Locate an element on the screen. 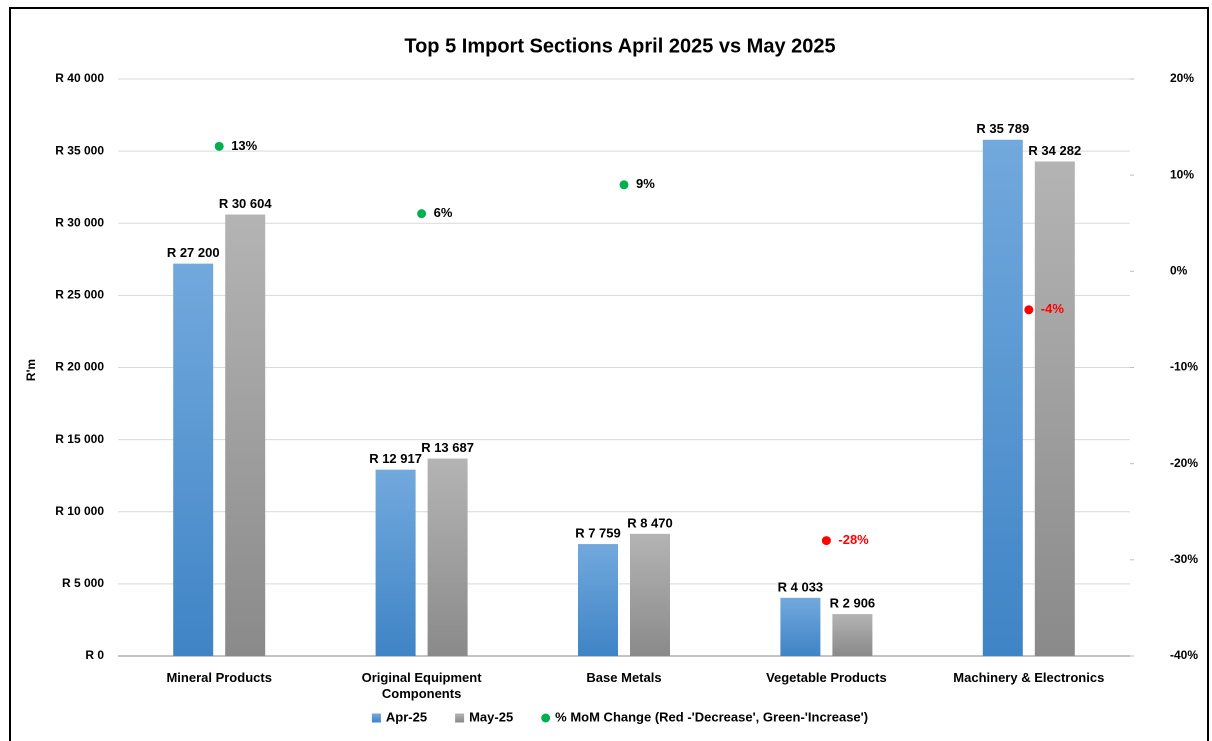  y-tick-label: R 15 000 is located at coordinates (79, 439).